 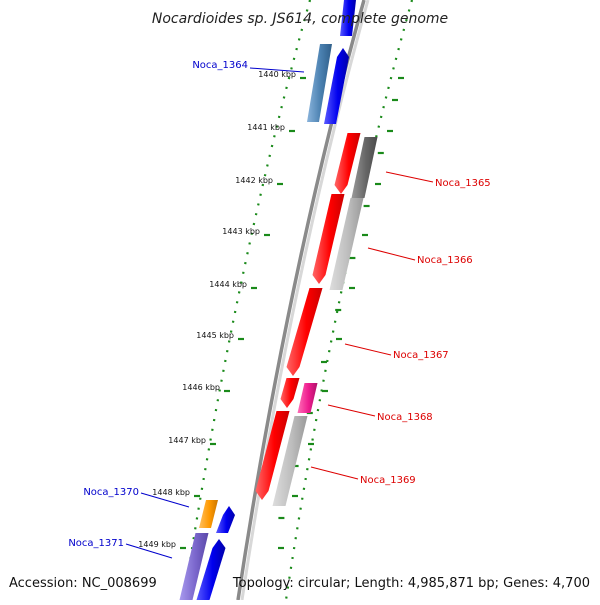 I want to click on gene-noca-1365-shade, so click(x=364, y=167).